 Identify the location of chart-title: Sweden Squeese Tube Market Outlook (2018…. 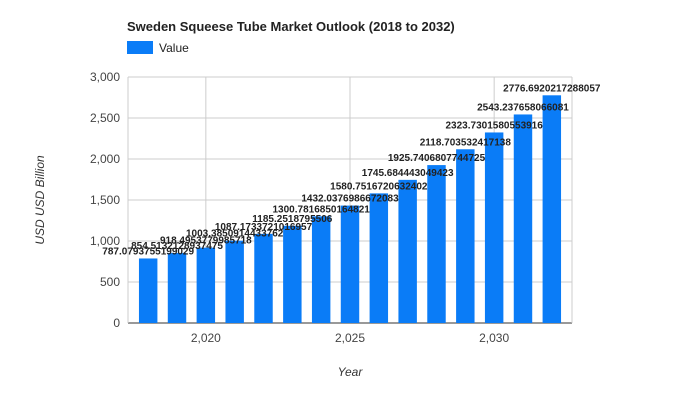
(291, 26).